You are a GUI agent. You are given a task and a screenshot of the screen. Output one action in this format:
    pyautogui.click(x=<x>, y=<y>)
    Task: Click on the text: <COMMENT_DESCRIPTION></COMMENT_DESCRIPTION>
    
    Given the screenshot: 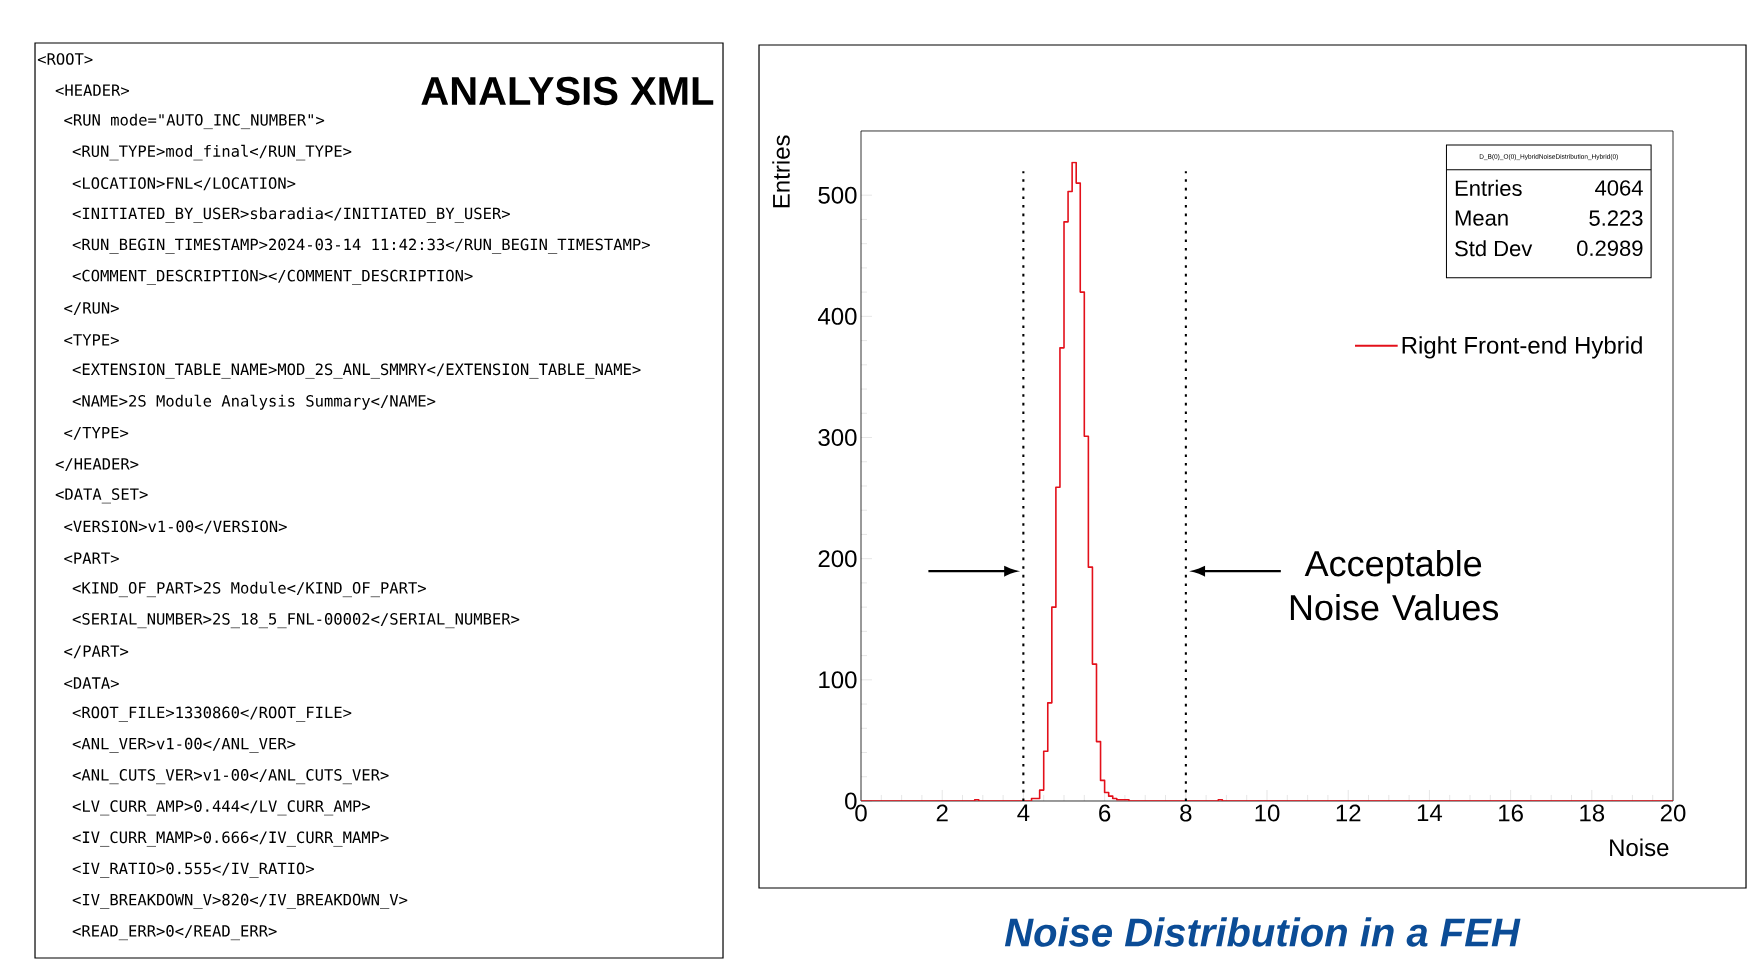 What is the action you would take?
    pyautogui.click(x=272, y=277)
    